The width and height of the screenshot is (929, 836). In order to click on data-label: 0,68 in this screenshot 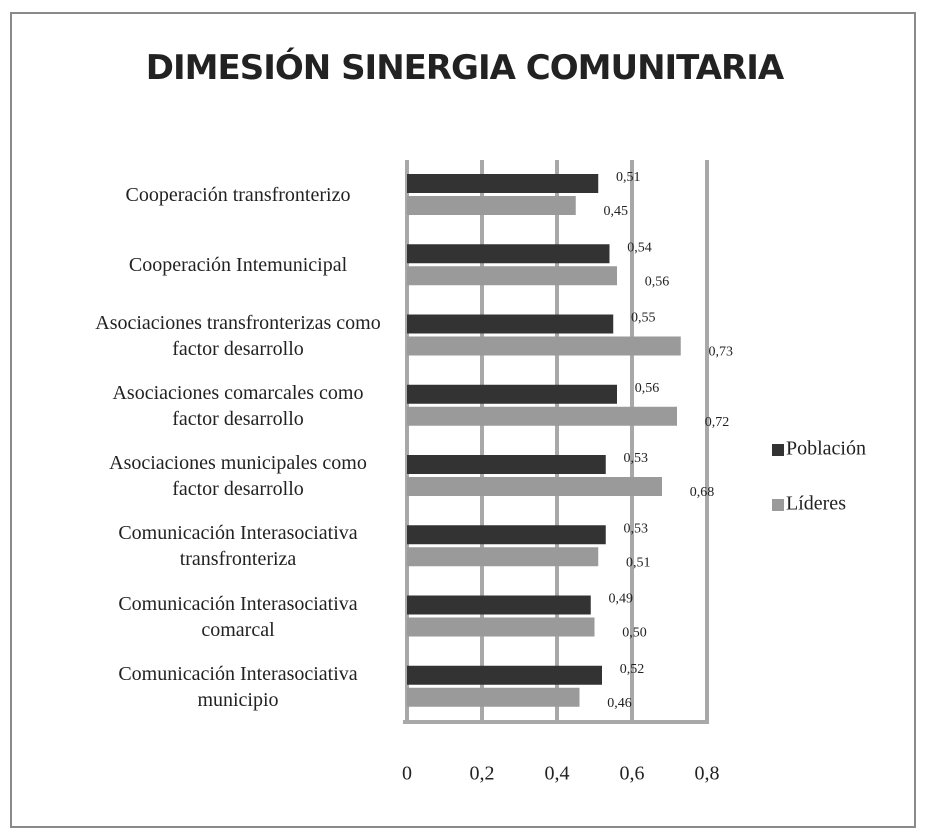, I will do `click(702, 492)`.